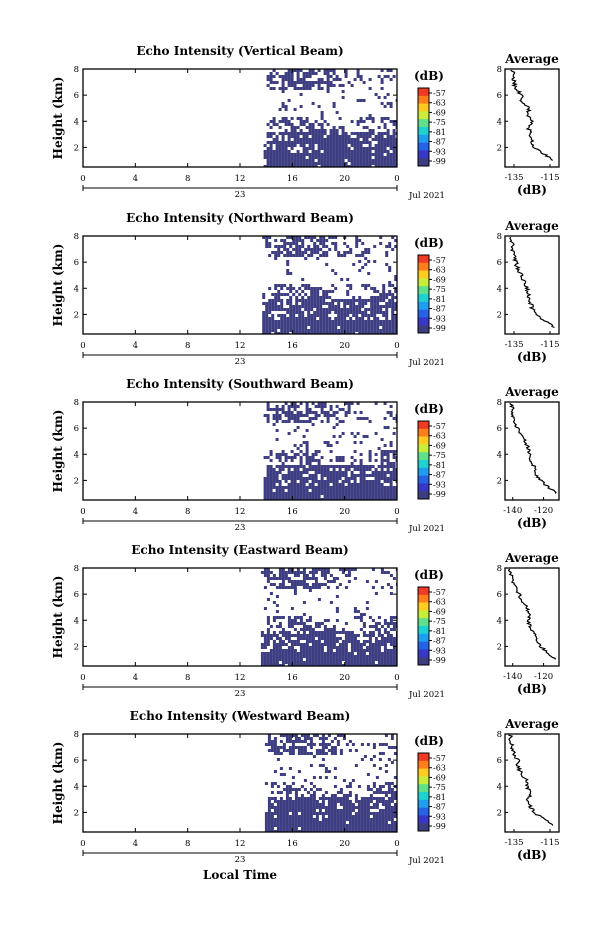 This screenshot has height=929, width=611. What do you see at coordinates (135, 512) in the screenshot?
I see `x-tick-label: 4` at bounding box center [135, 512].